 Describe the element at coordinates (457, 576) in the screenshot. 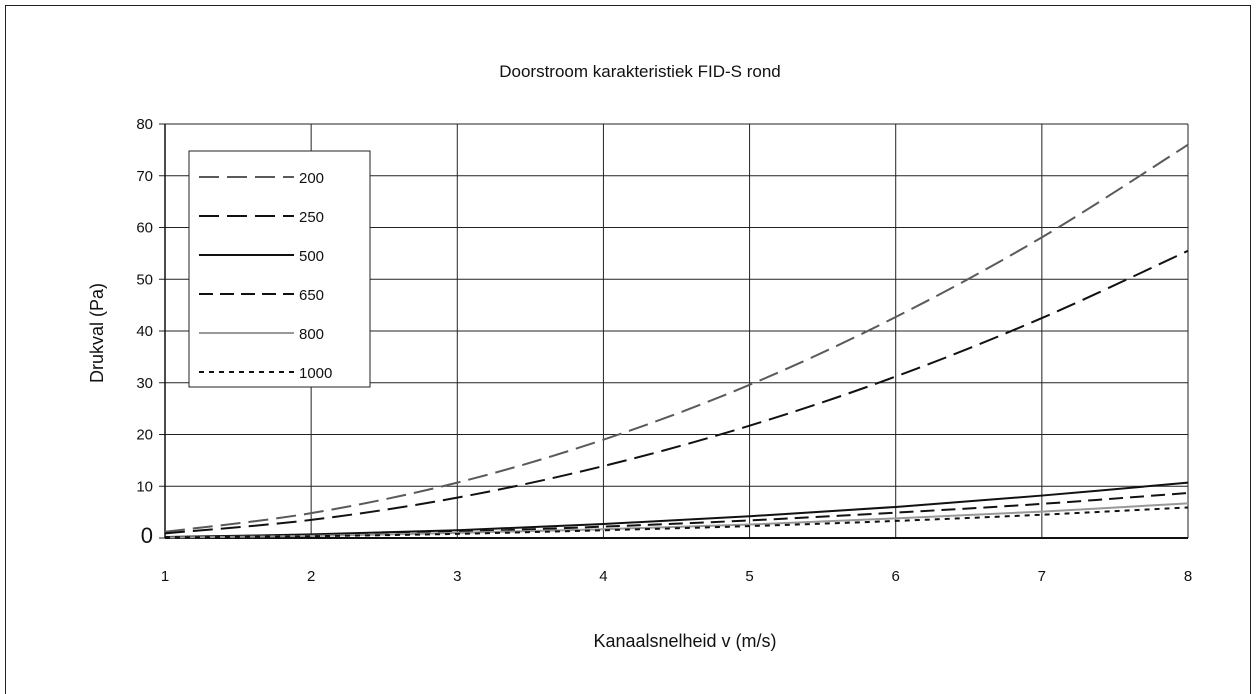

I see `x-tick-label: 3` at that location.